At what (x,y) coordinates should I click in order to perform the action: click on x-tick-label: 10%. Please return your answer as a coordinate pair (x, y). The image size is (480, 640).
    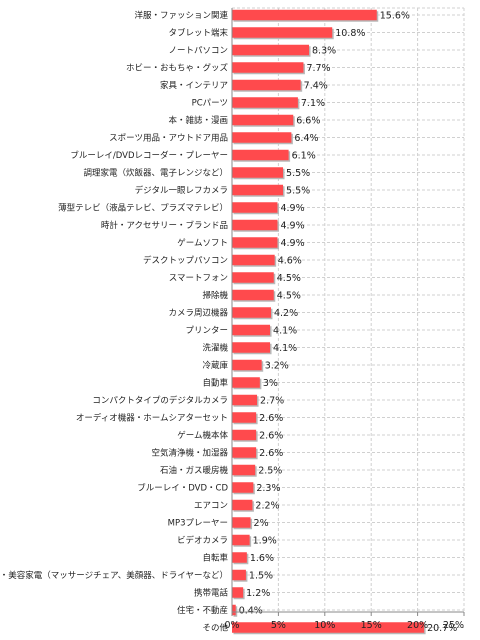
    Looking at the image, I should click on (324, 625).